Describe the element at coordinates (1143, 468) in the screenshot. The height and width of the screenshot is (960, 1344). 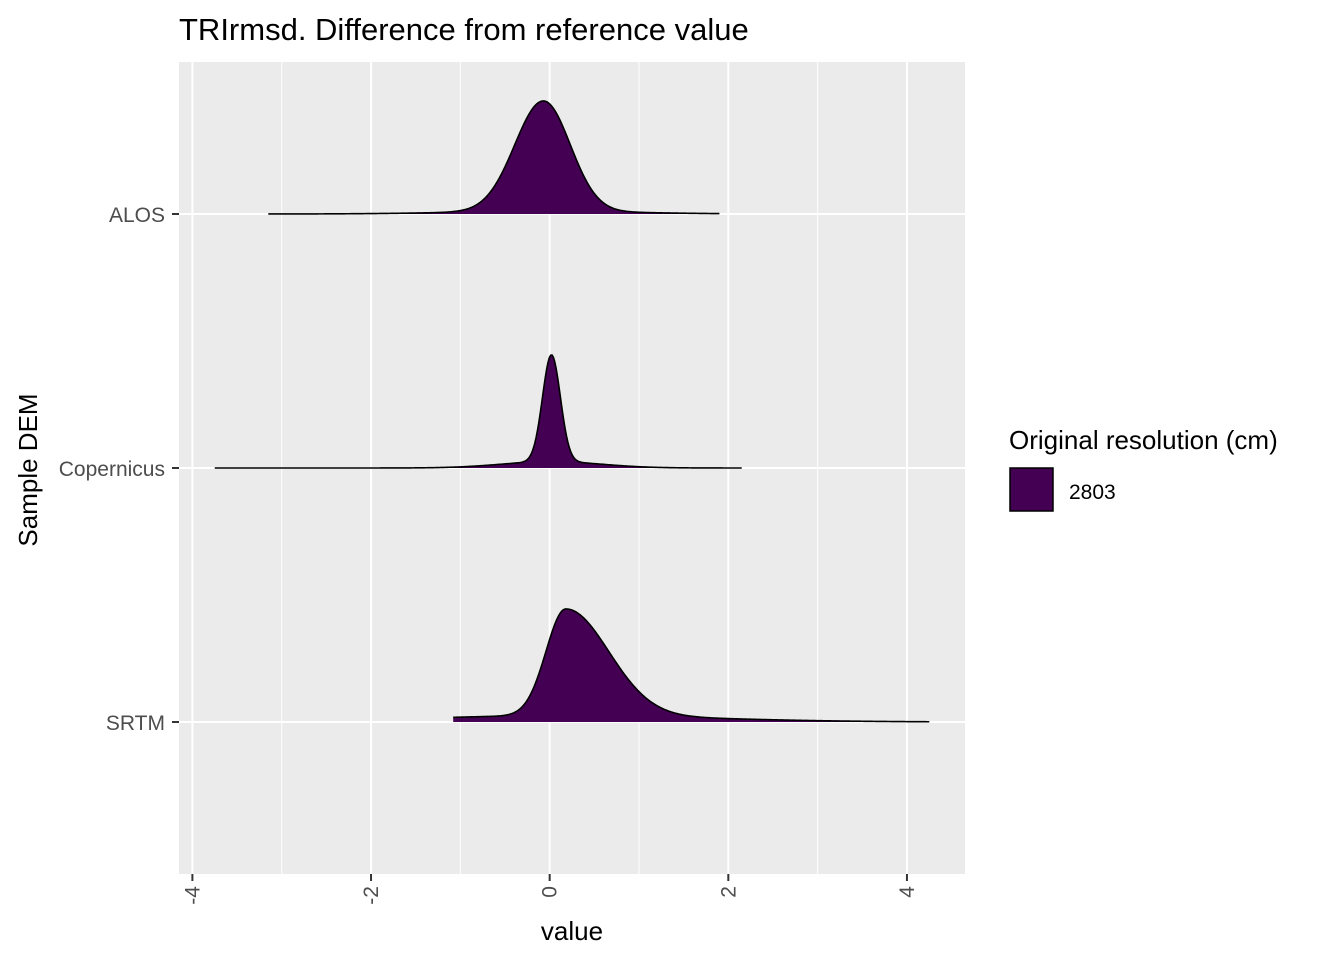
I see `legend: Original resolution (cm) 2803` at that location.